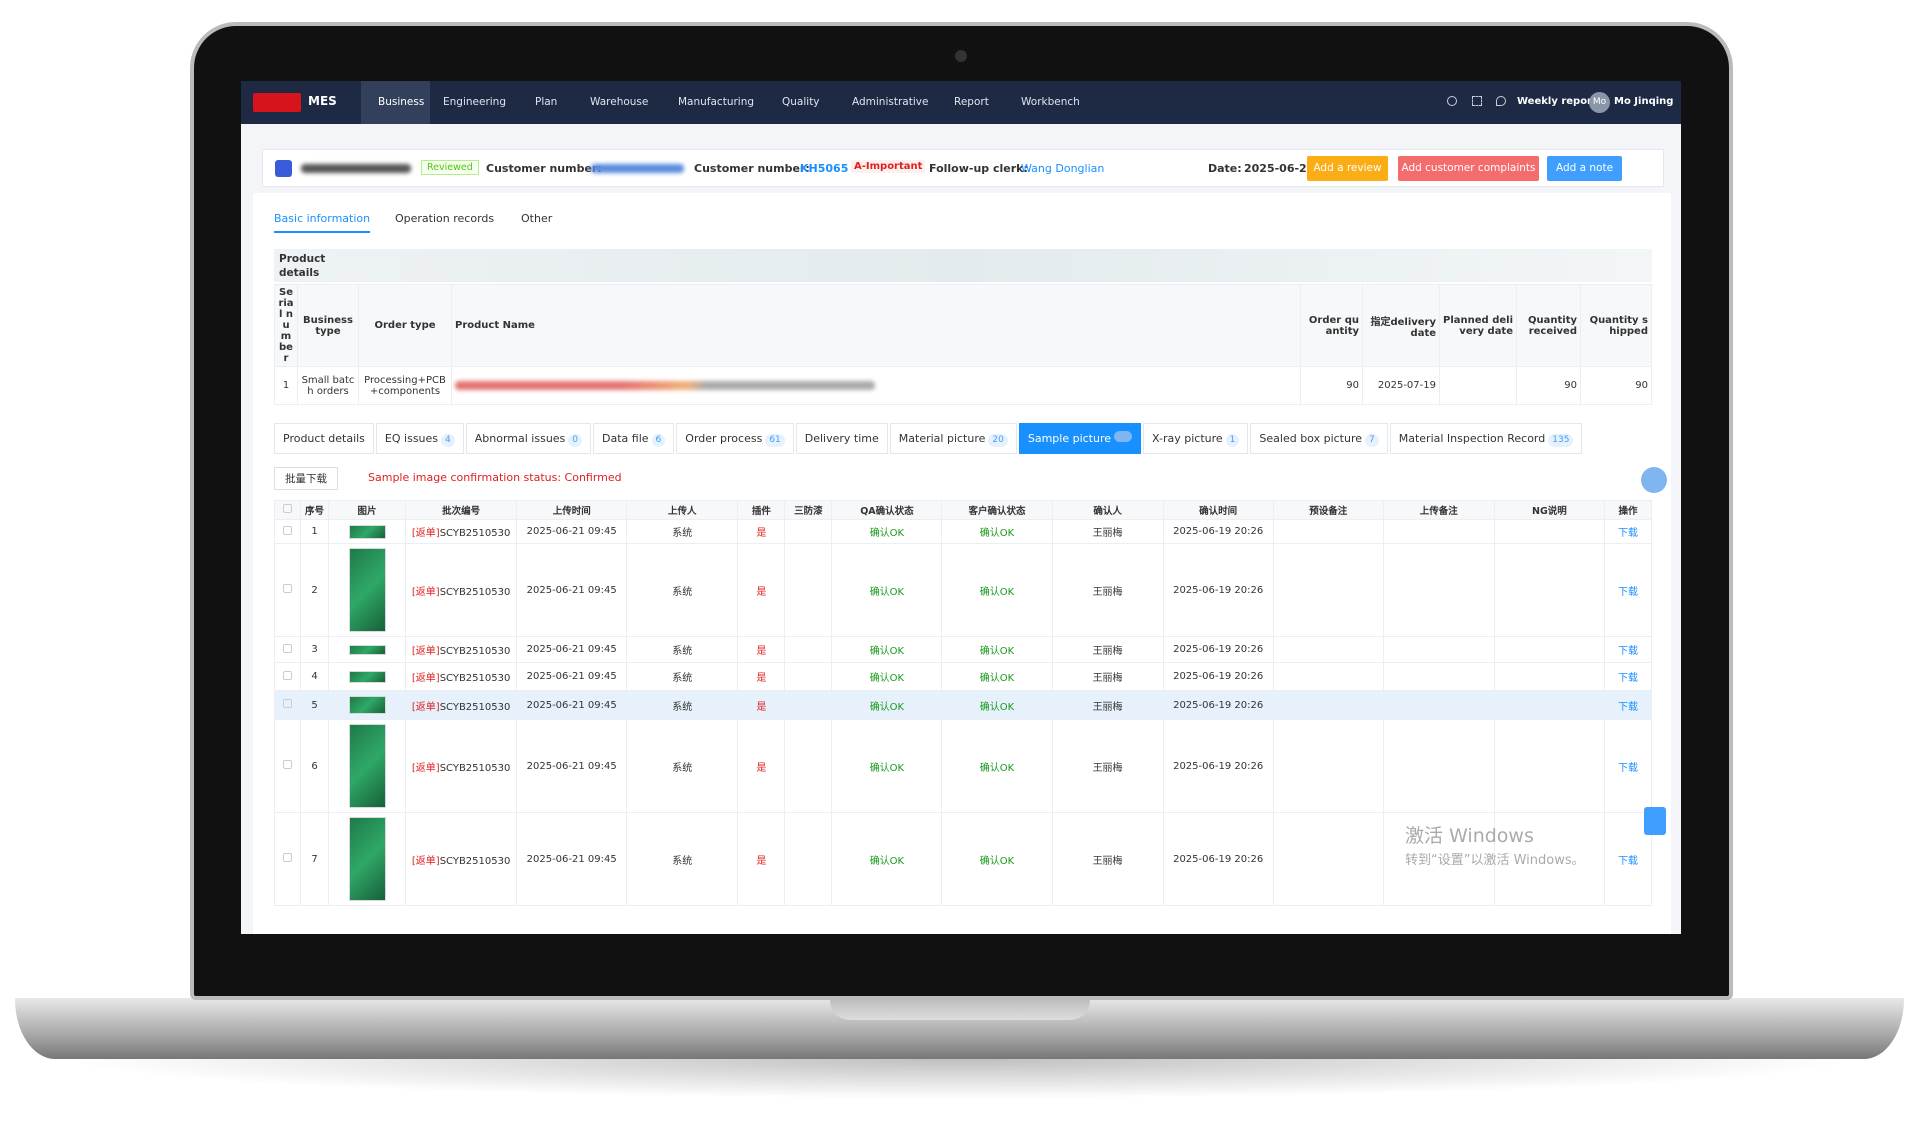 This screenshot has width=1920, height=1139. What do you see at coordinates (450, 167) in the screenshot?
I see `status-tag: Reviewed` at bounding box center [450, 167].